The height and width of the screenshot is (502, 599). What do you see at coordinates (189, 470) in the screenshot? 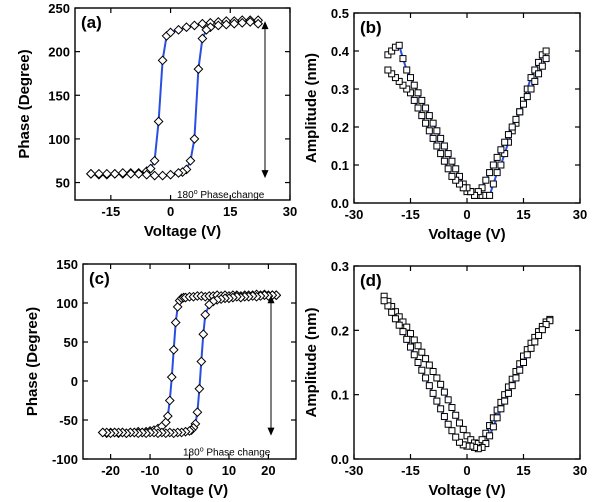
I see `x-tick-label: 0` at bounding box center [189, 470].